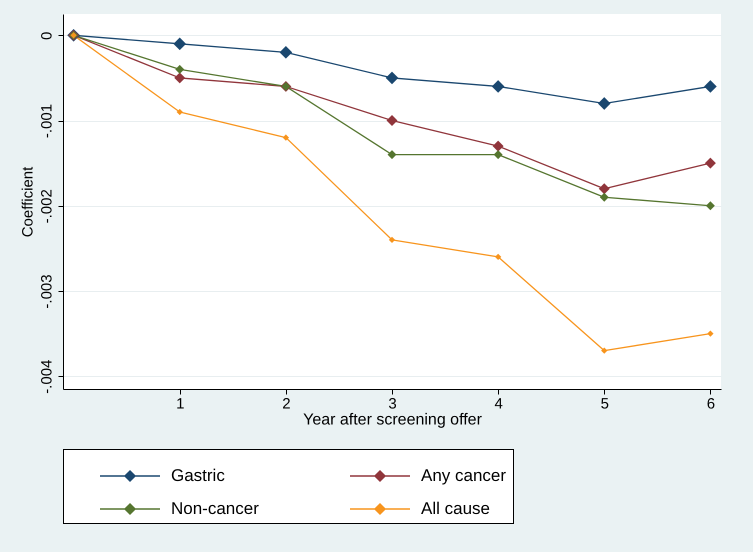  What do you see at coordinates (198, 475) in the screenshot?
I see `legend-label: Gastric` at bounding box center [198, 475].